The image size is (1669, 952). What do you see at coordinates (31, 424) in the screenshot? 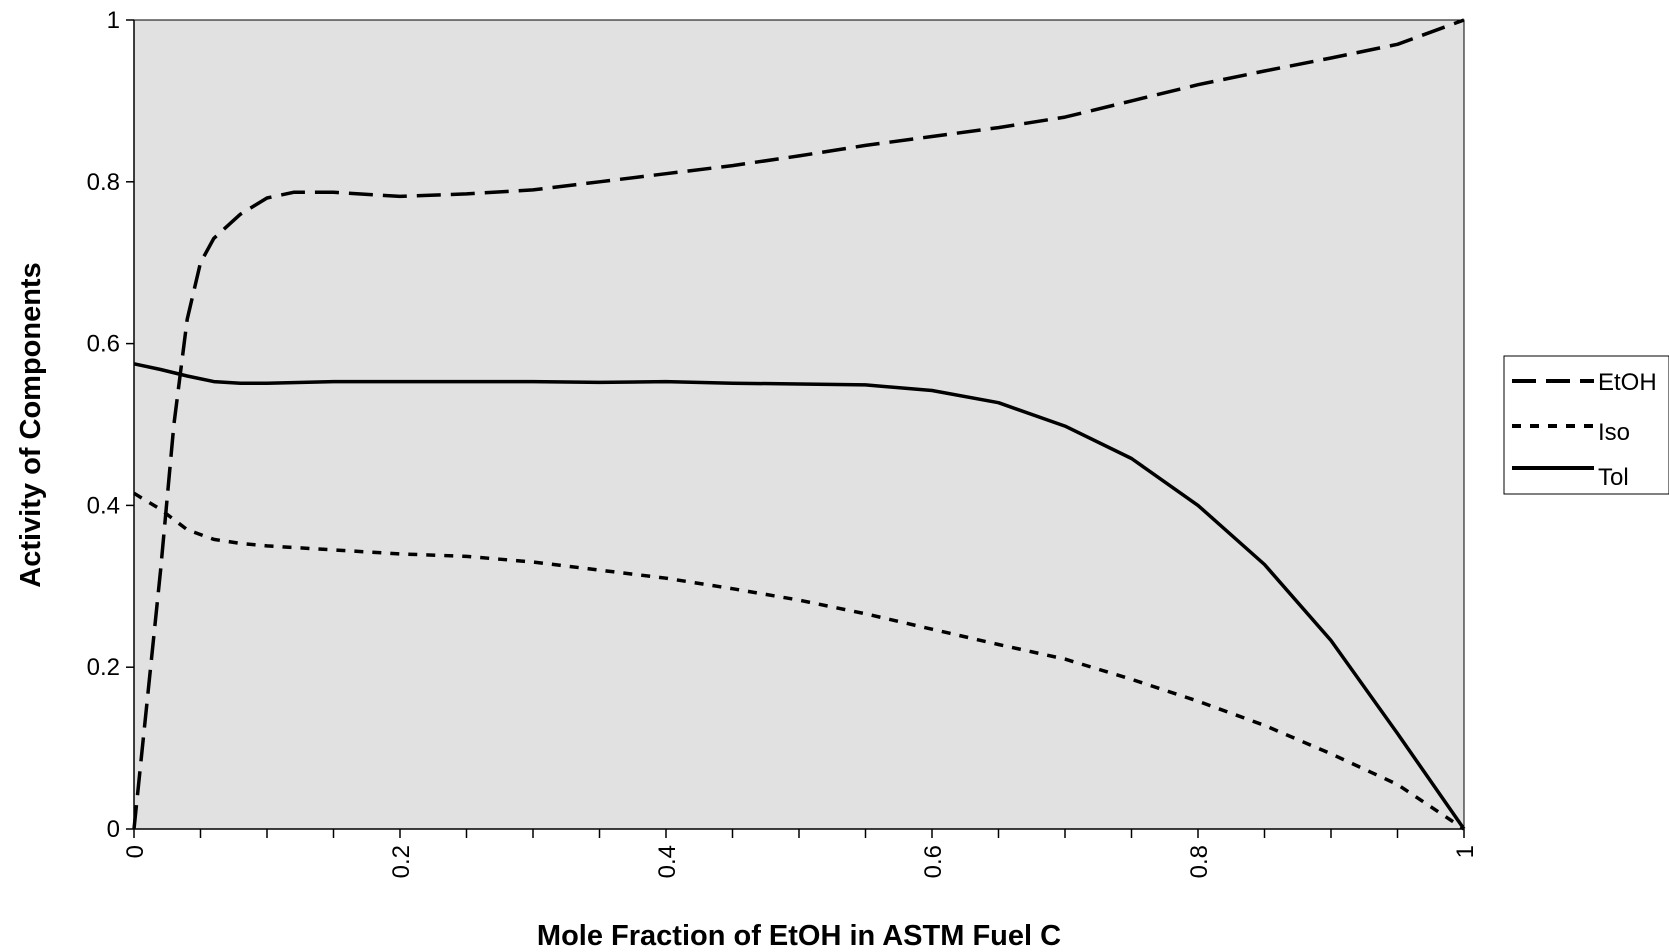
I see `y-axis-title: Activity of Components` at bounding box center [31, 424].